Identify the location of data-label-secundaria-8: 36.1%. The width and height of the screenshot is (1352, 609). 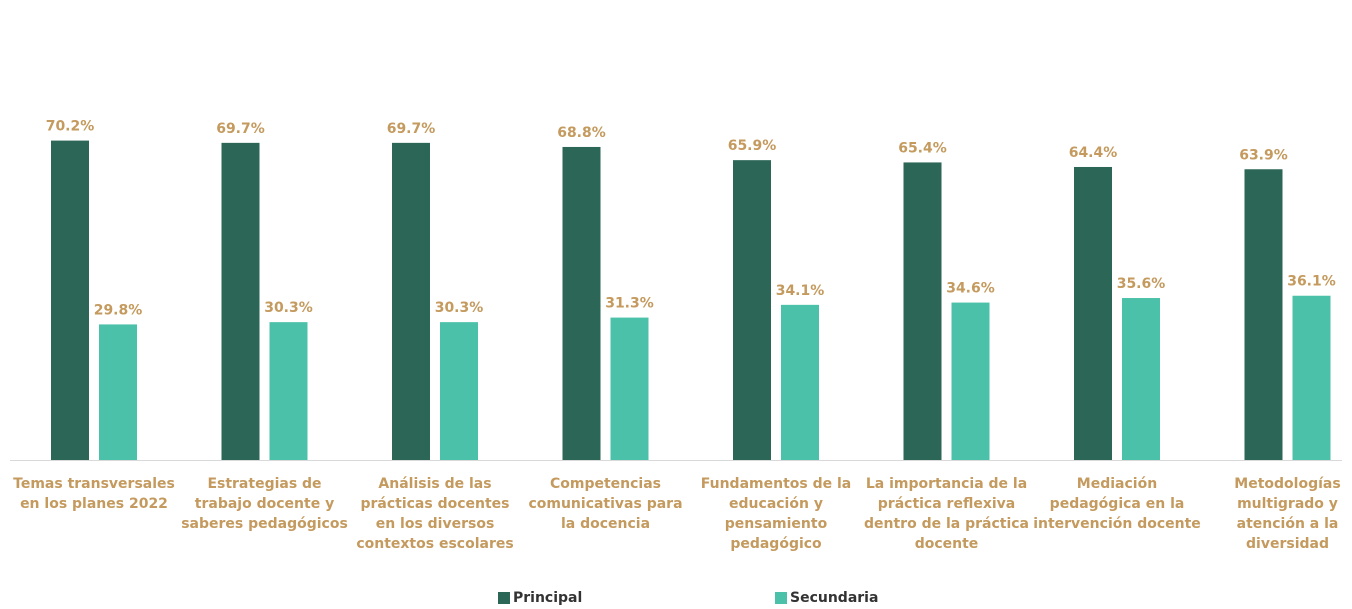
(1311, 282).